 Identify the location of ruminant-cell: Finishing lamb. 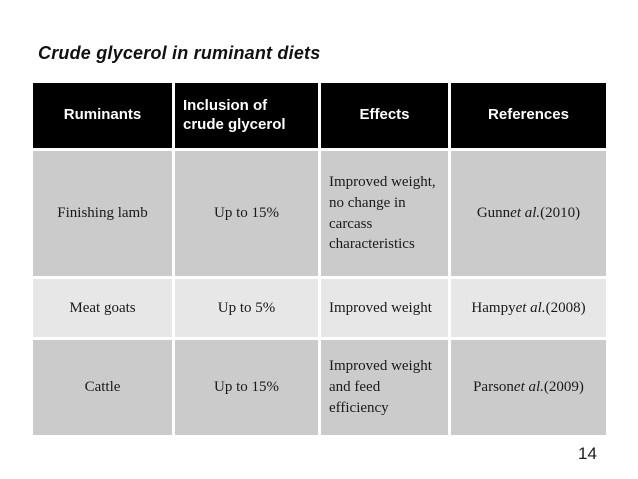
(102, 213).